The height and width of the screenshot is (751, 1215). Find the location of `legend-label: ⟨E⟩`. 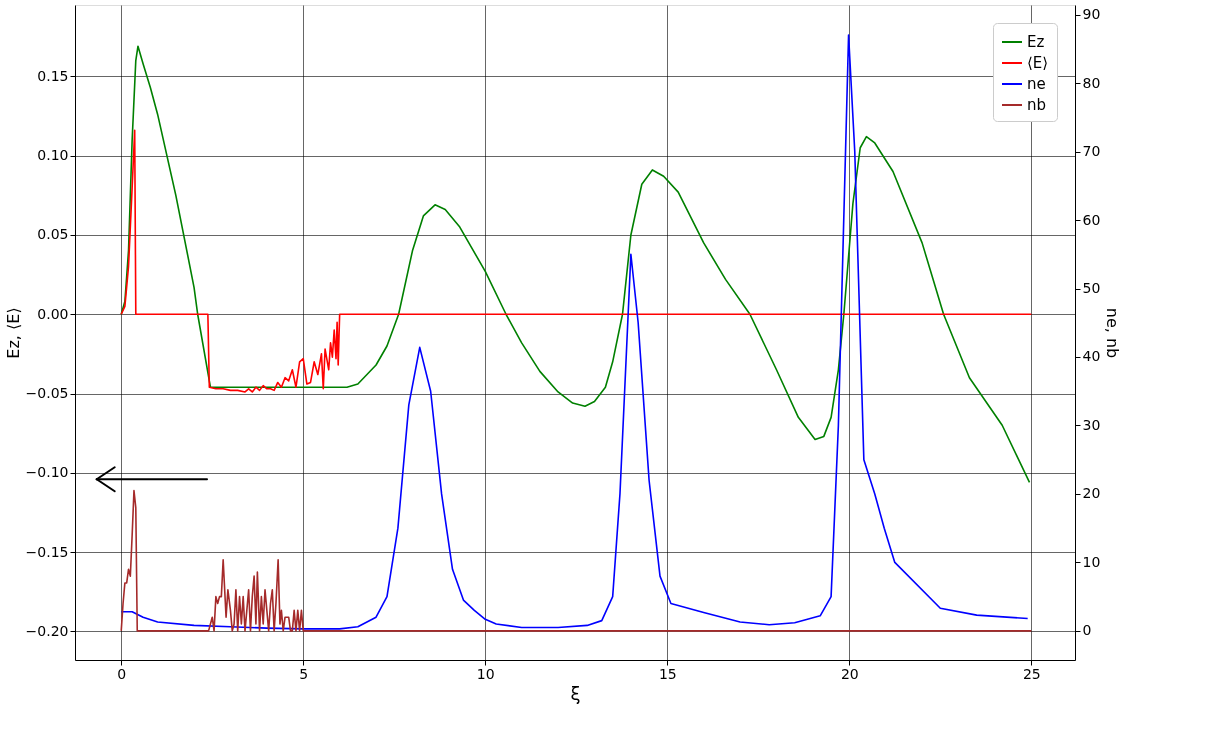

legend-label: ⟨E⟩ is located at coordinates (1038, 63).